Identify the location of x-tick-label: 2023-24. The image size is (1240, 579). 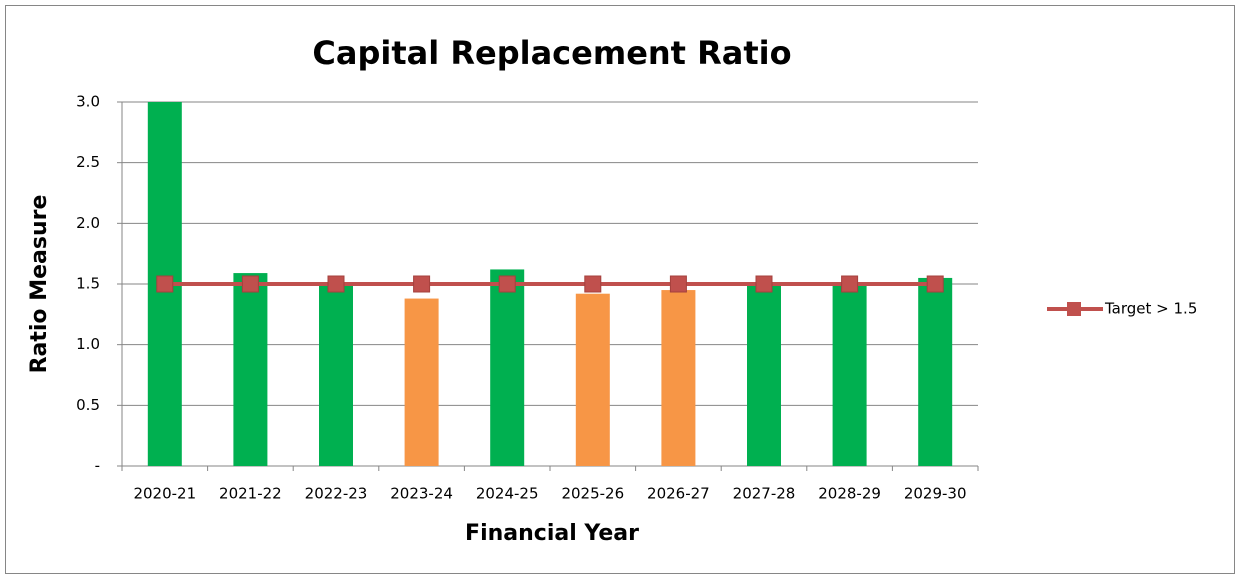
(421, 494).